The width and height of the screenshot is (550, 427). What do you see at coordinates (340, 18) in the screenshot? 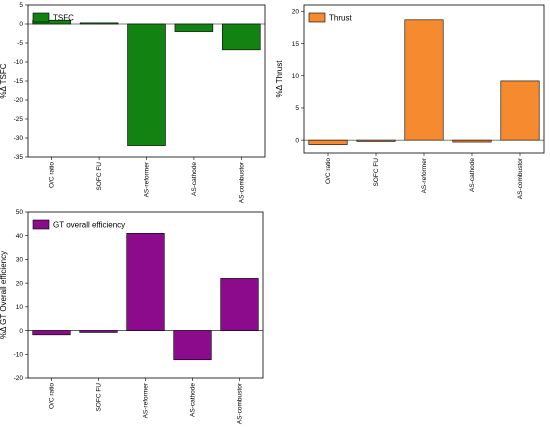
I see `legend-label: Thrust` at bounding box center [340, 18].